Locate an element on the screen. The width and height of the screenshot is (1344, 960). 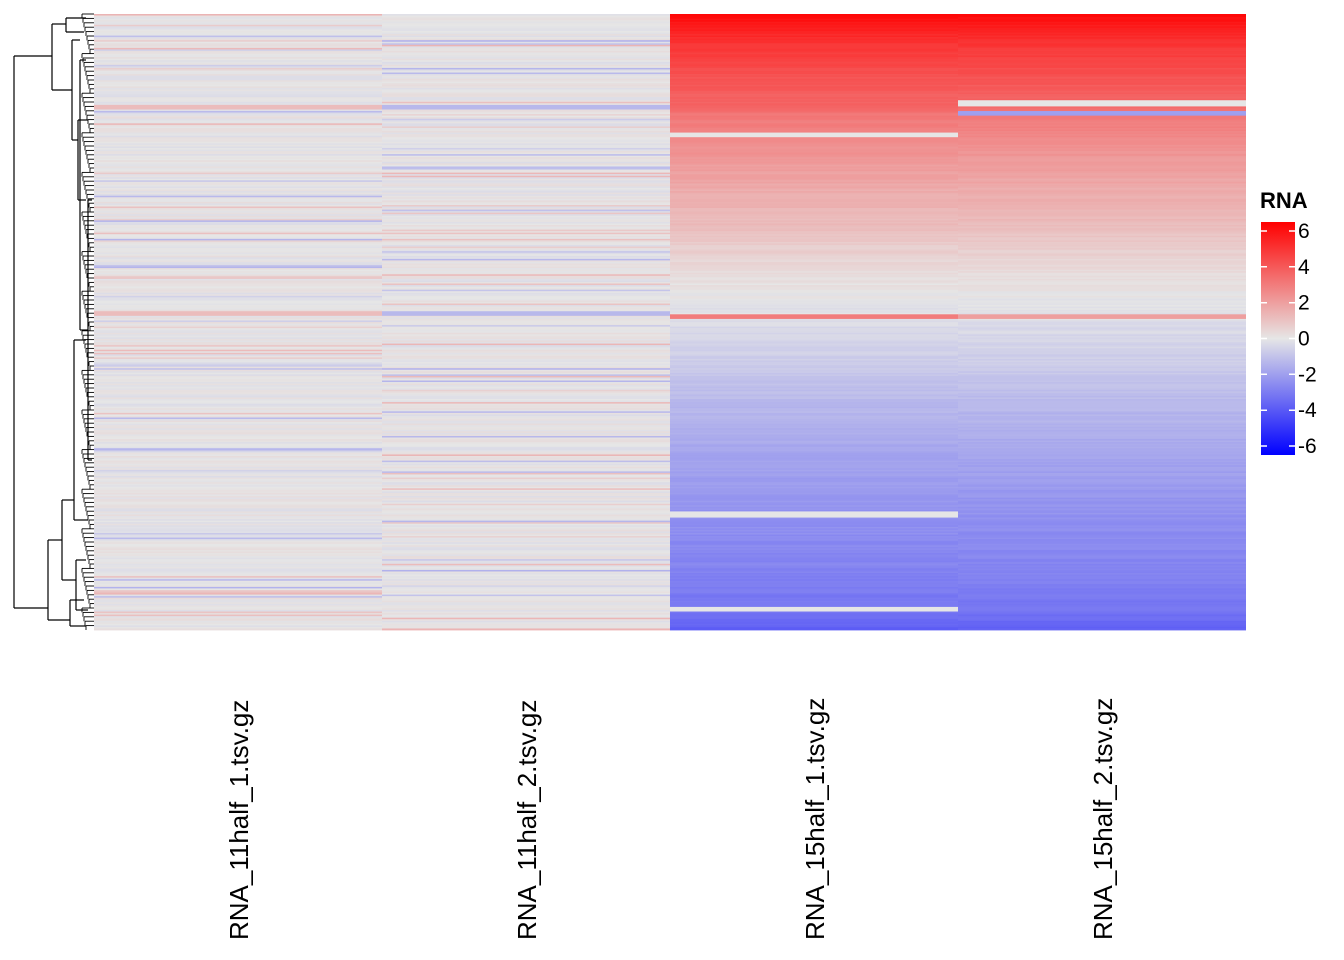
legend-tick-label: 0 is located at coordinates (1304, 339).